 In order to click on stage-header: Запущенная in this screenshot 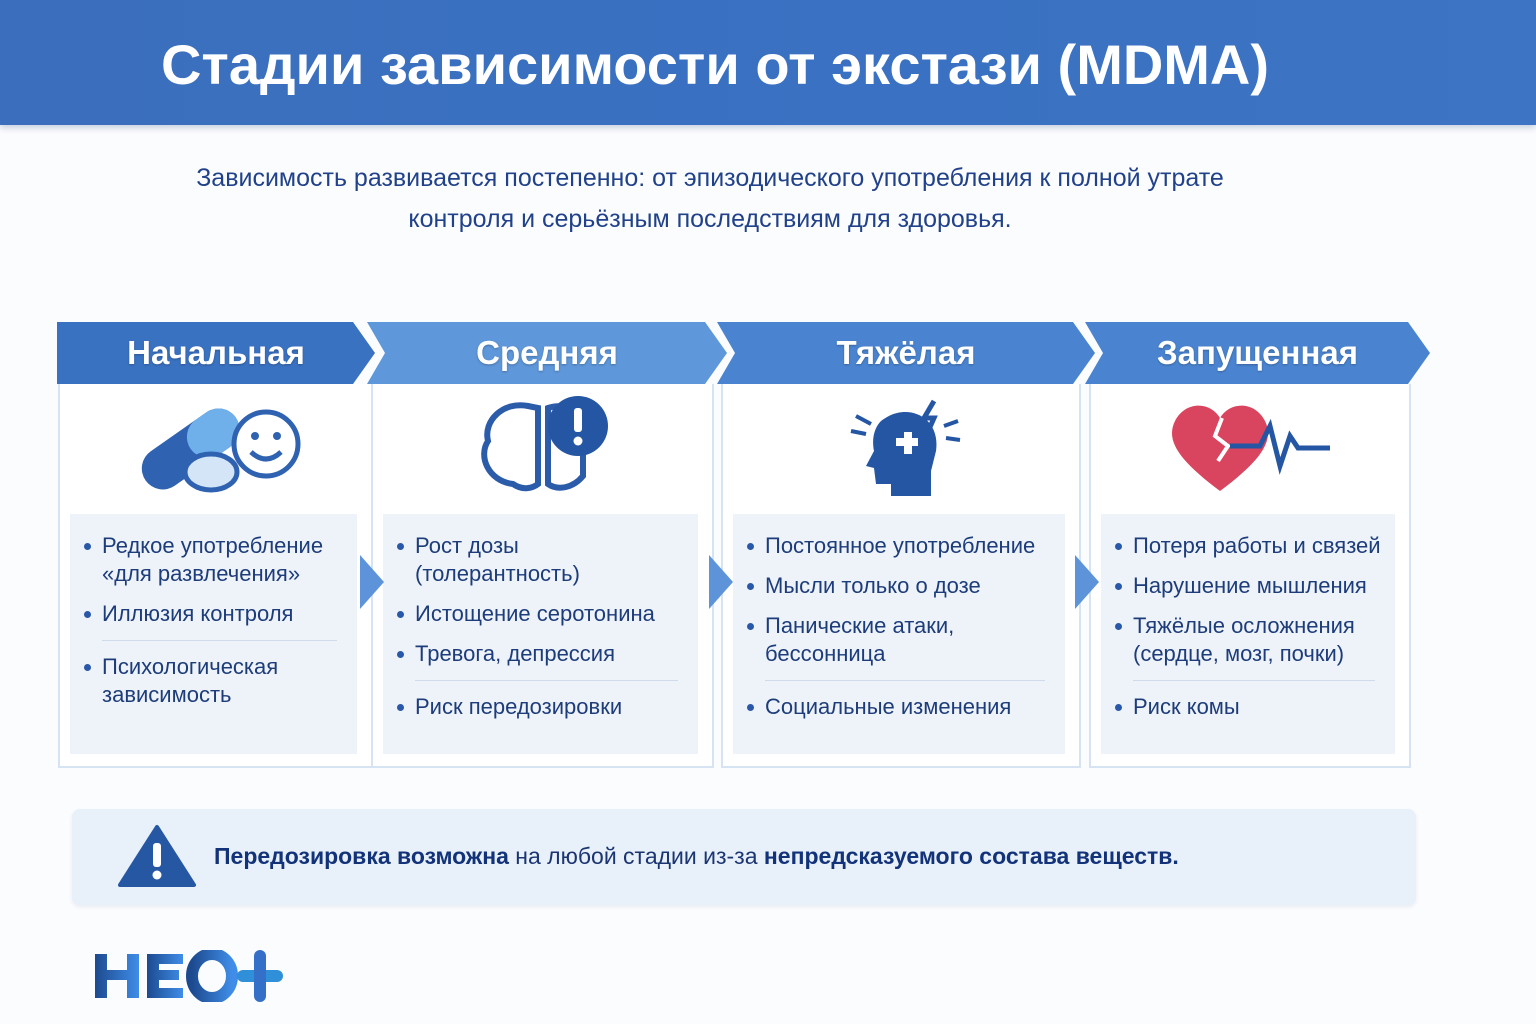, I will do `click(1257, 353)`.